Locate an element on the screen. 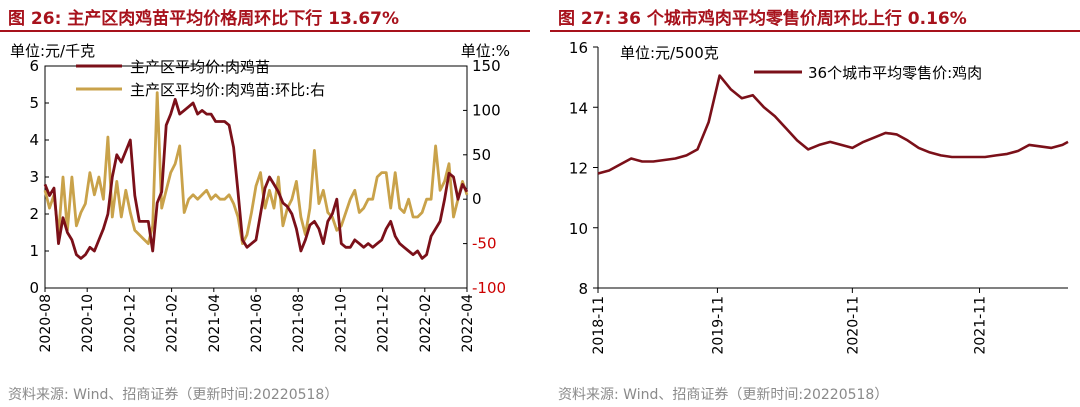  y2-tick-label: 0 is located at coordinates (477, 199).